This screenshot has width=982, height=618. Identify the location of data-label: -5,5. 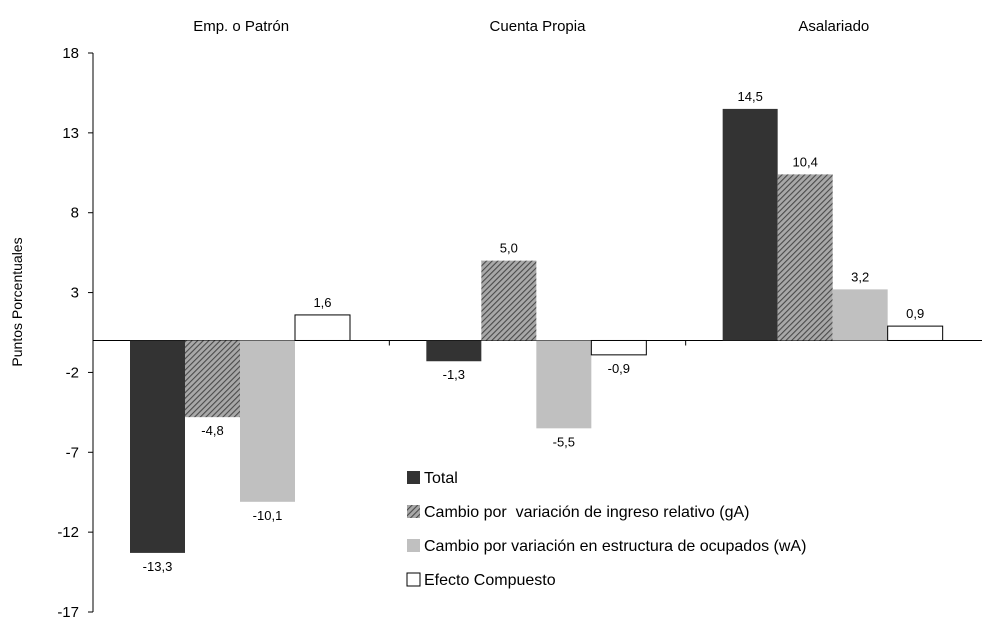
(564, 441).